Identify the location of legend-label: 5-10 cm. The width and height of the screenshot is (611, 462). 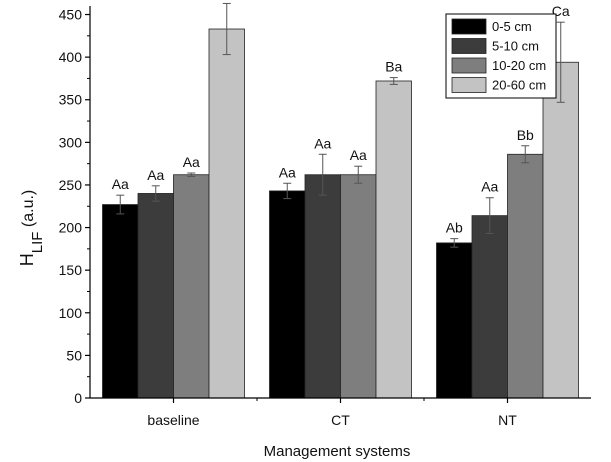
(515, 46).